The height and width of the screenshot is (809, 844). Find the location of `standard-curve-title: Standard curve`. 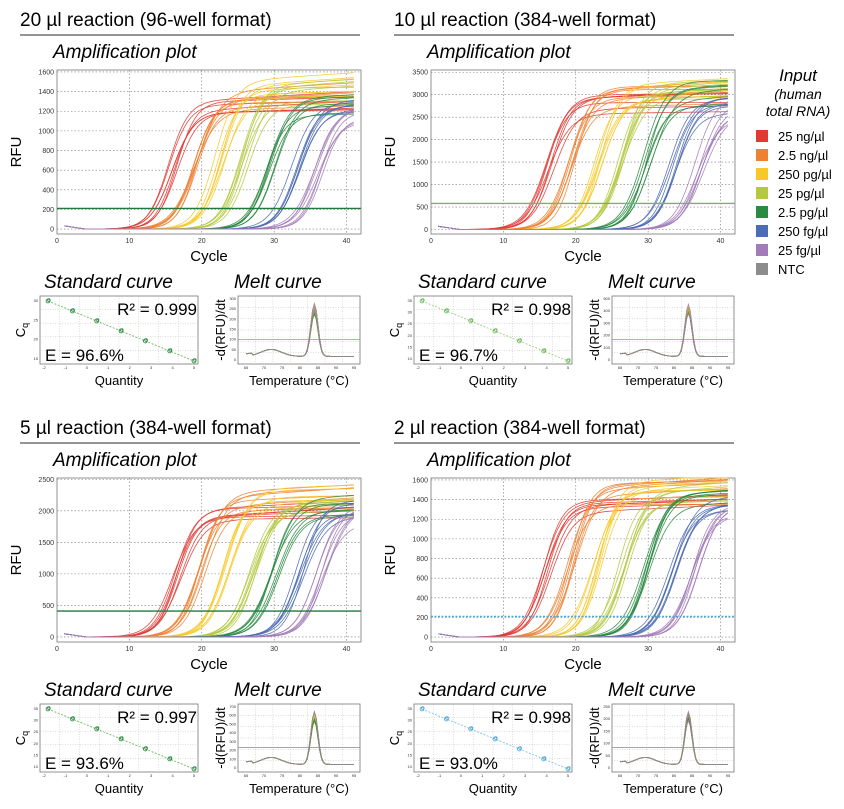

standard-curve-title: Standard curve is located at coordinates (482, 690).